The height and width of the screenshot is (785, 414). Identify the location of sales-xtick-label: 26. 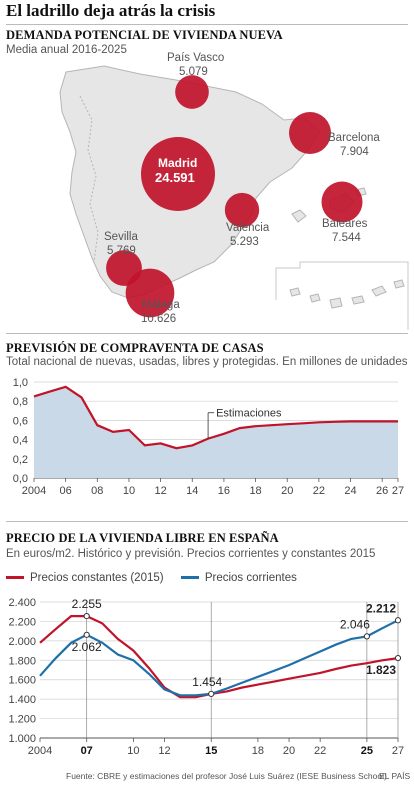
(382, 491).